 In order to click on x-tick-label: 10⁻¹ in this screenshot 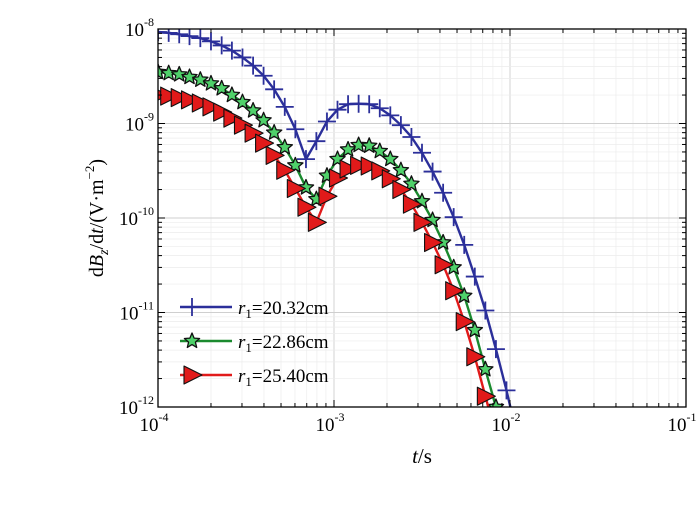, I will do `click(682, 423)`.